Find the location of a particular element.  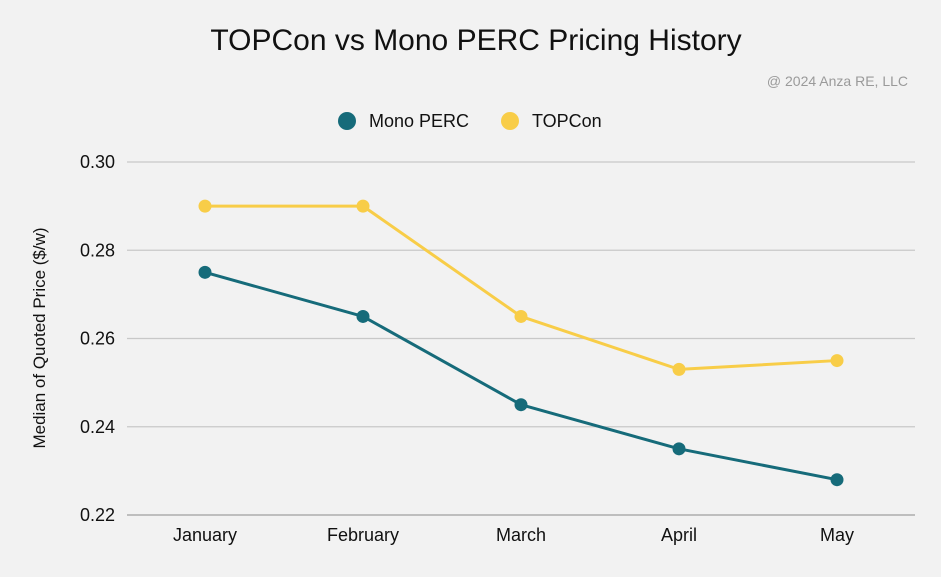

legend: Mono PERC TOPCon is located at coordinates (470, 121).